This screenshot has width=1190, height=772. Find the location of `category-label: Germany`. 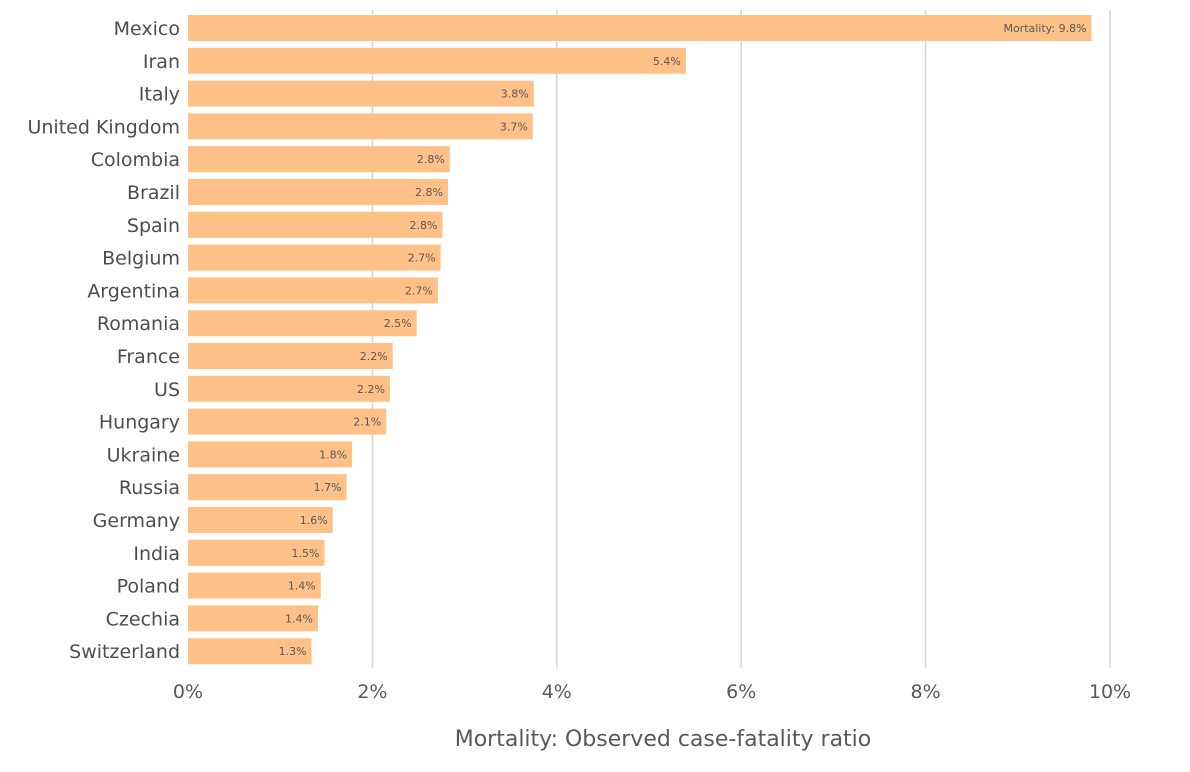

category-label: Germany is located at coordinates (136, 521).